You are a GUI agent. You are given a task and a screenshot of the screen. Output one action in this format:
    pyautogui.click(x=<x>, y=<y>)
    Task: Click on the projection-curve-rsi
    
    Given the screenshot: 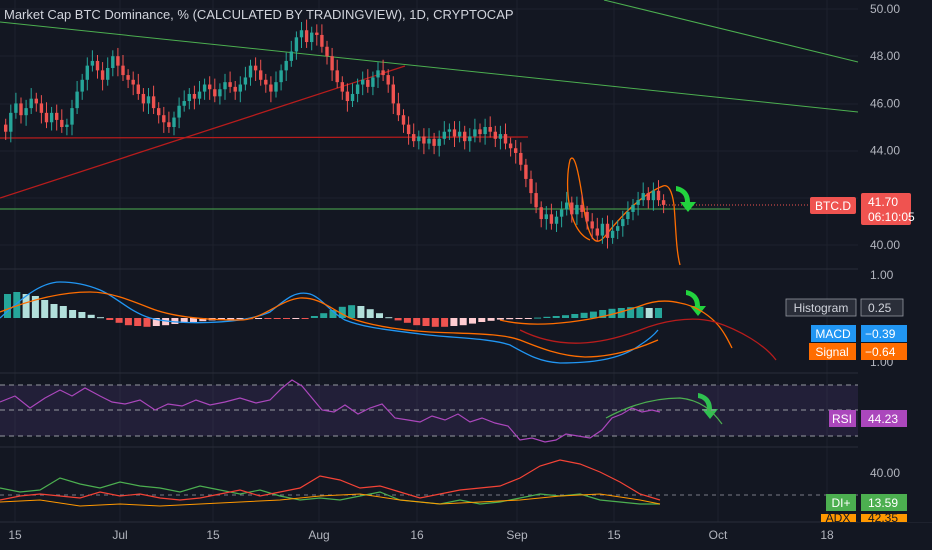 What is the action you would take?
    pyautogui.click(x=664, y=411)
    